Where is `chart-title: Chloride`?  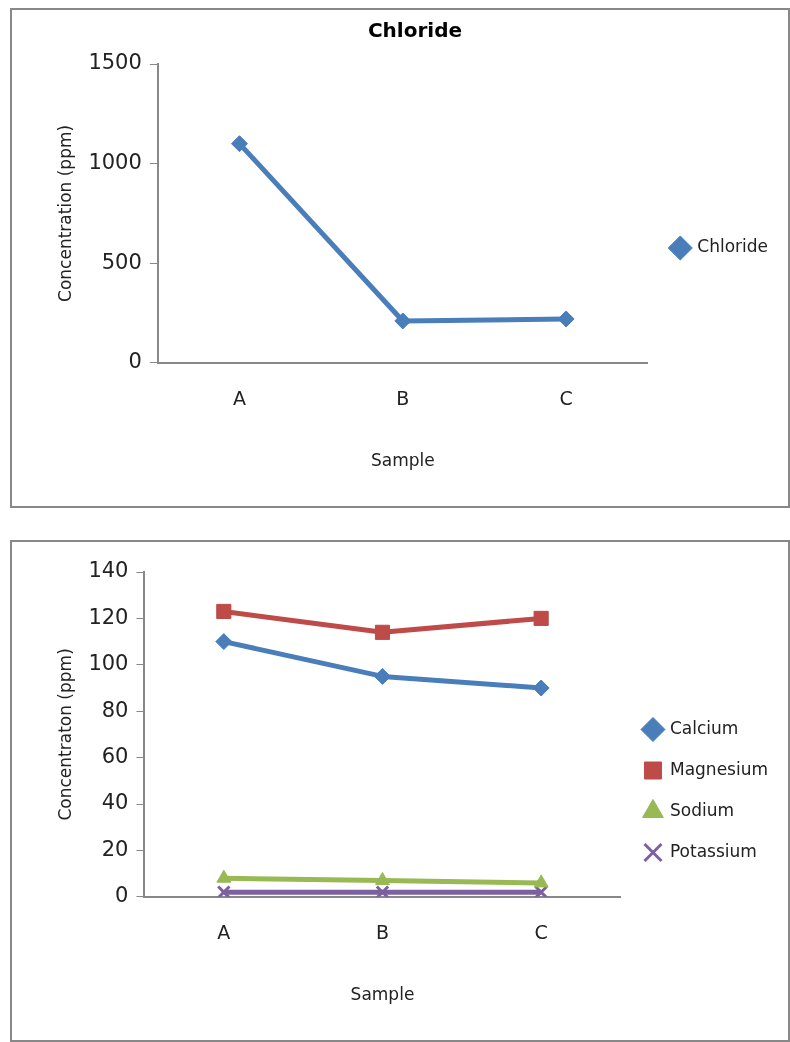
chart-title: Chloride is located at coordinates (415, 30).